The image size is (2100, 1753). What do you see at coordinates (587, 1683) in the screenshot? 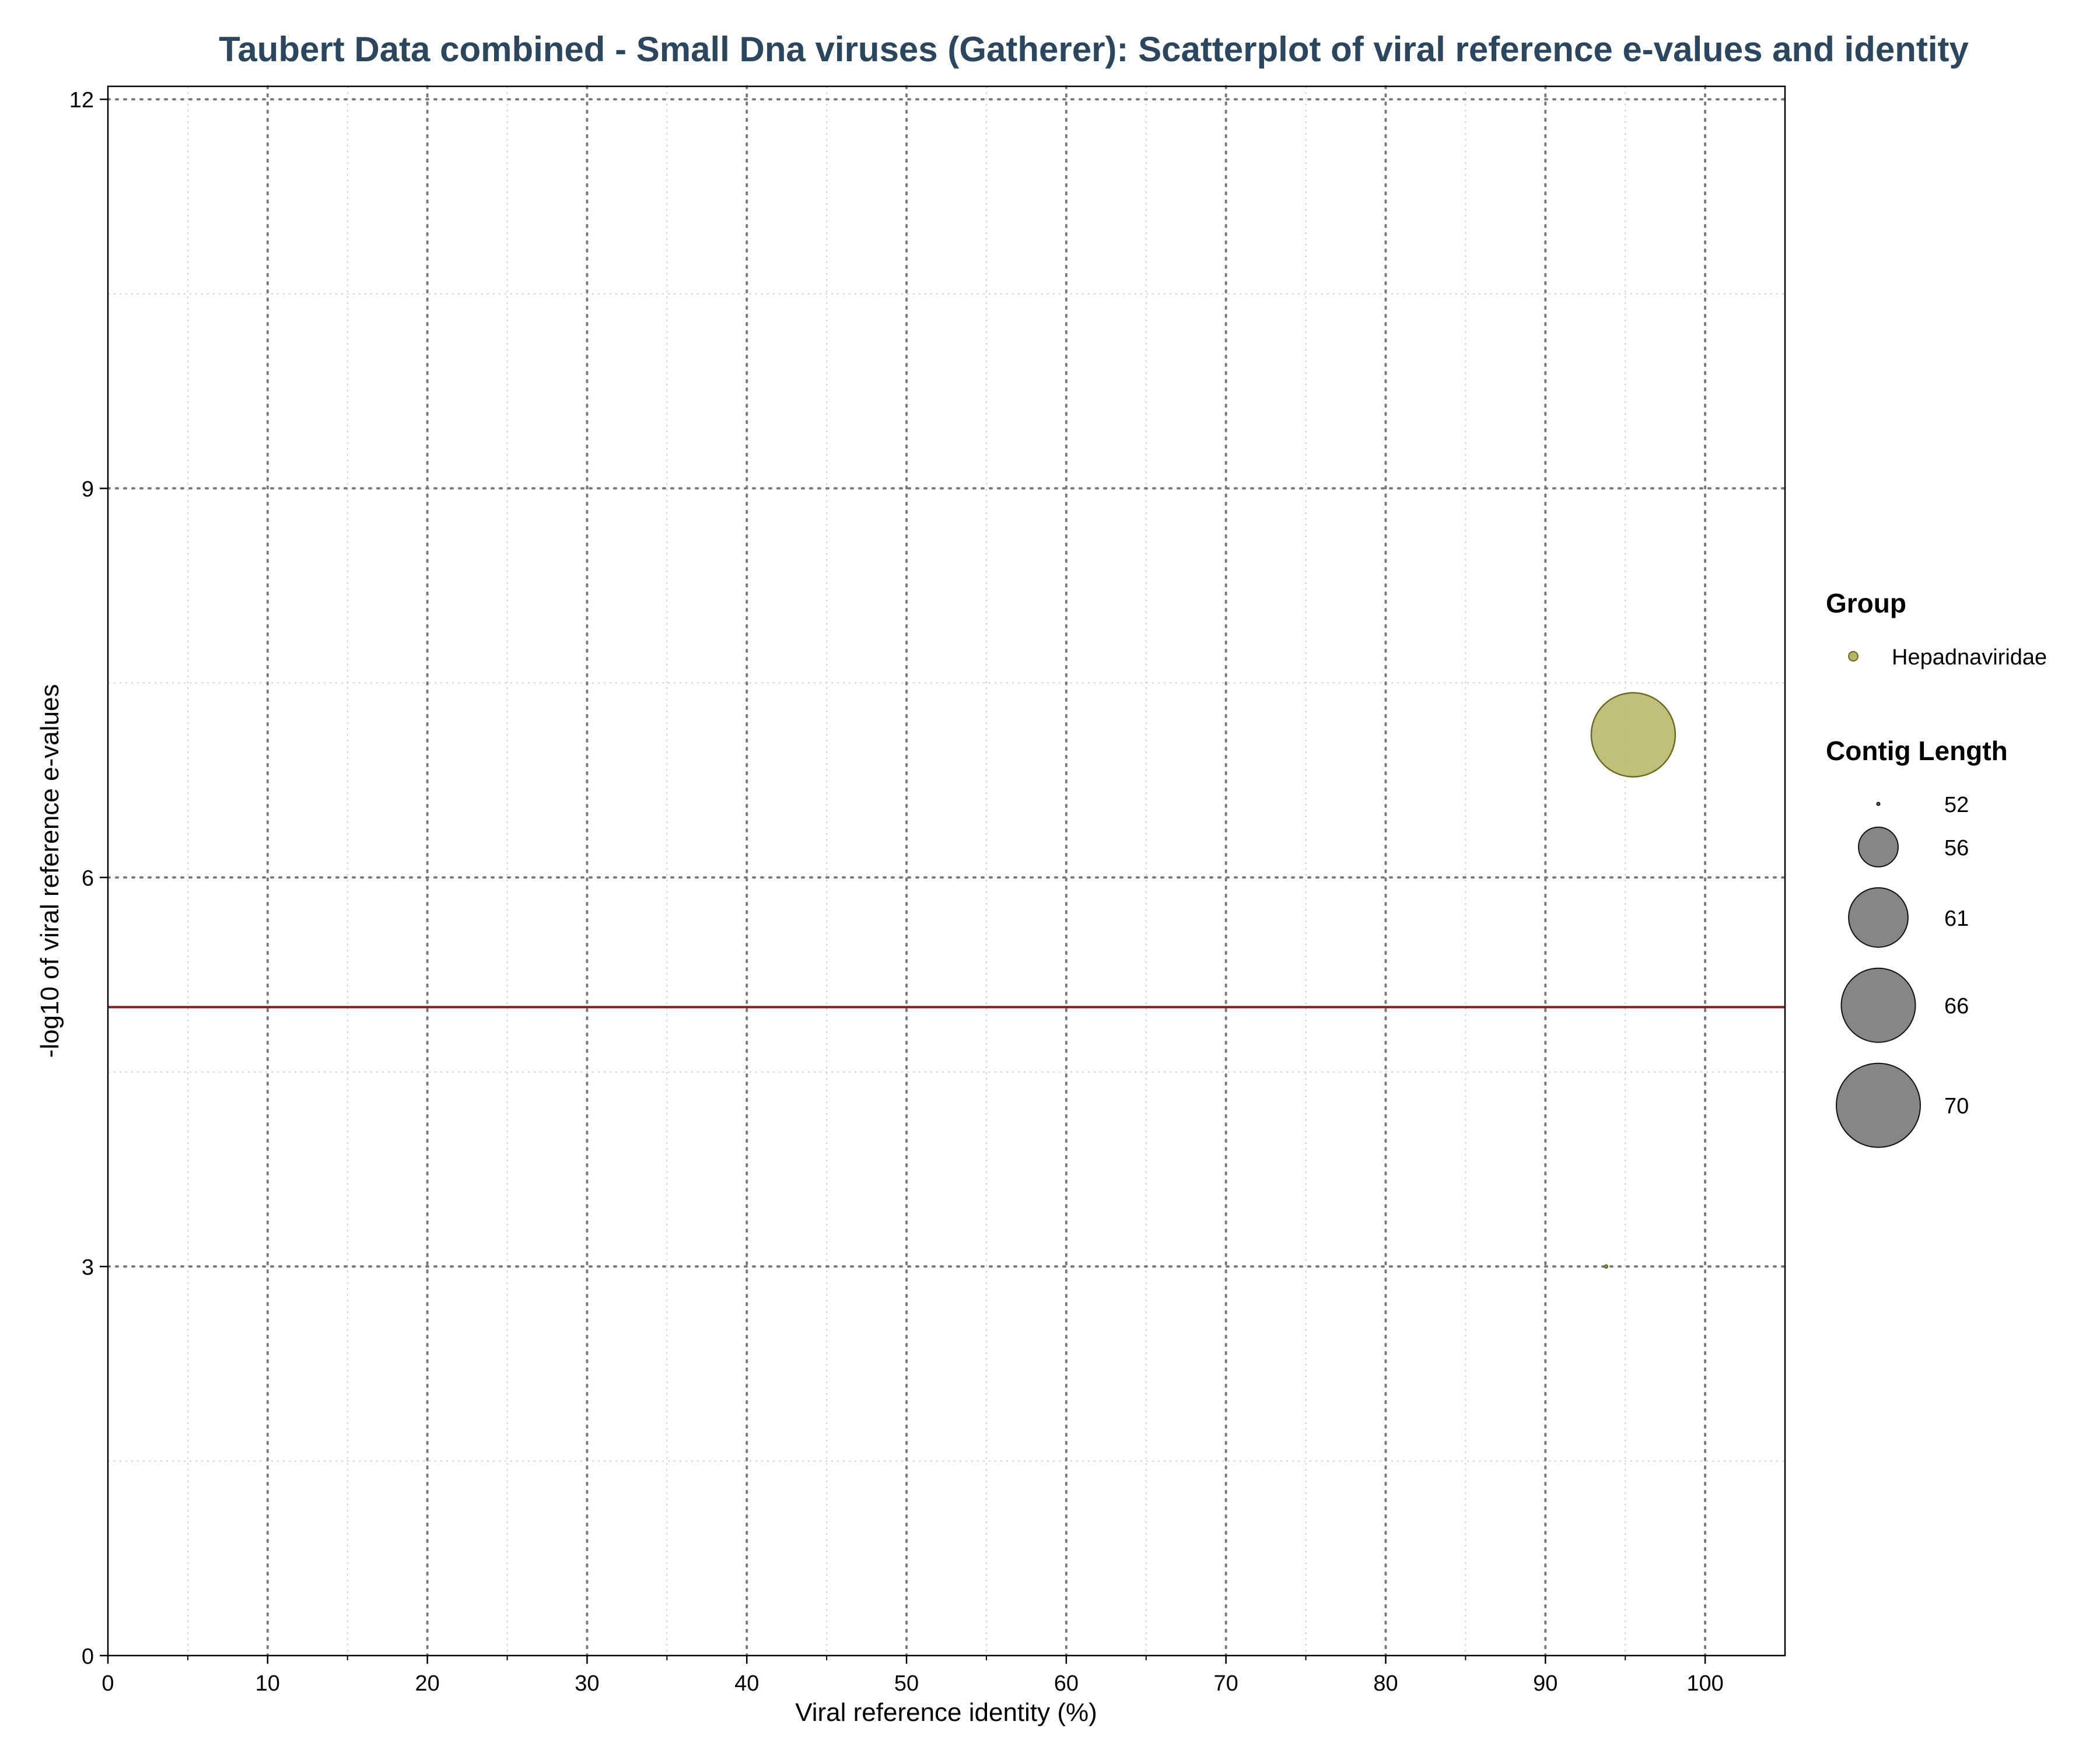
I see `x-tick-label: 30` at bounding box center [587, 1683].